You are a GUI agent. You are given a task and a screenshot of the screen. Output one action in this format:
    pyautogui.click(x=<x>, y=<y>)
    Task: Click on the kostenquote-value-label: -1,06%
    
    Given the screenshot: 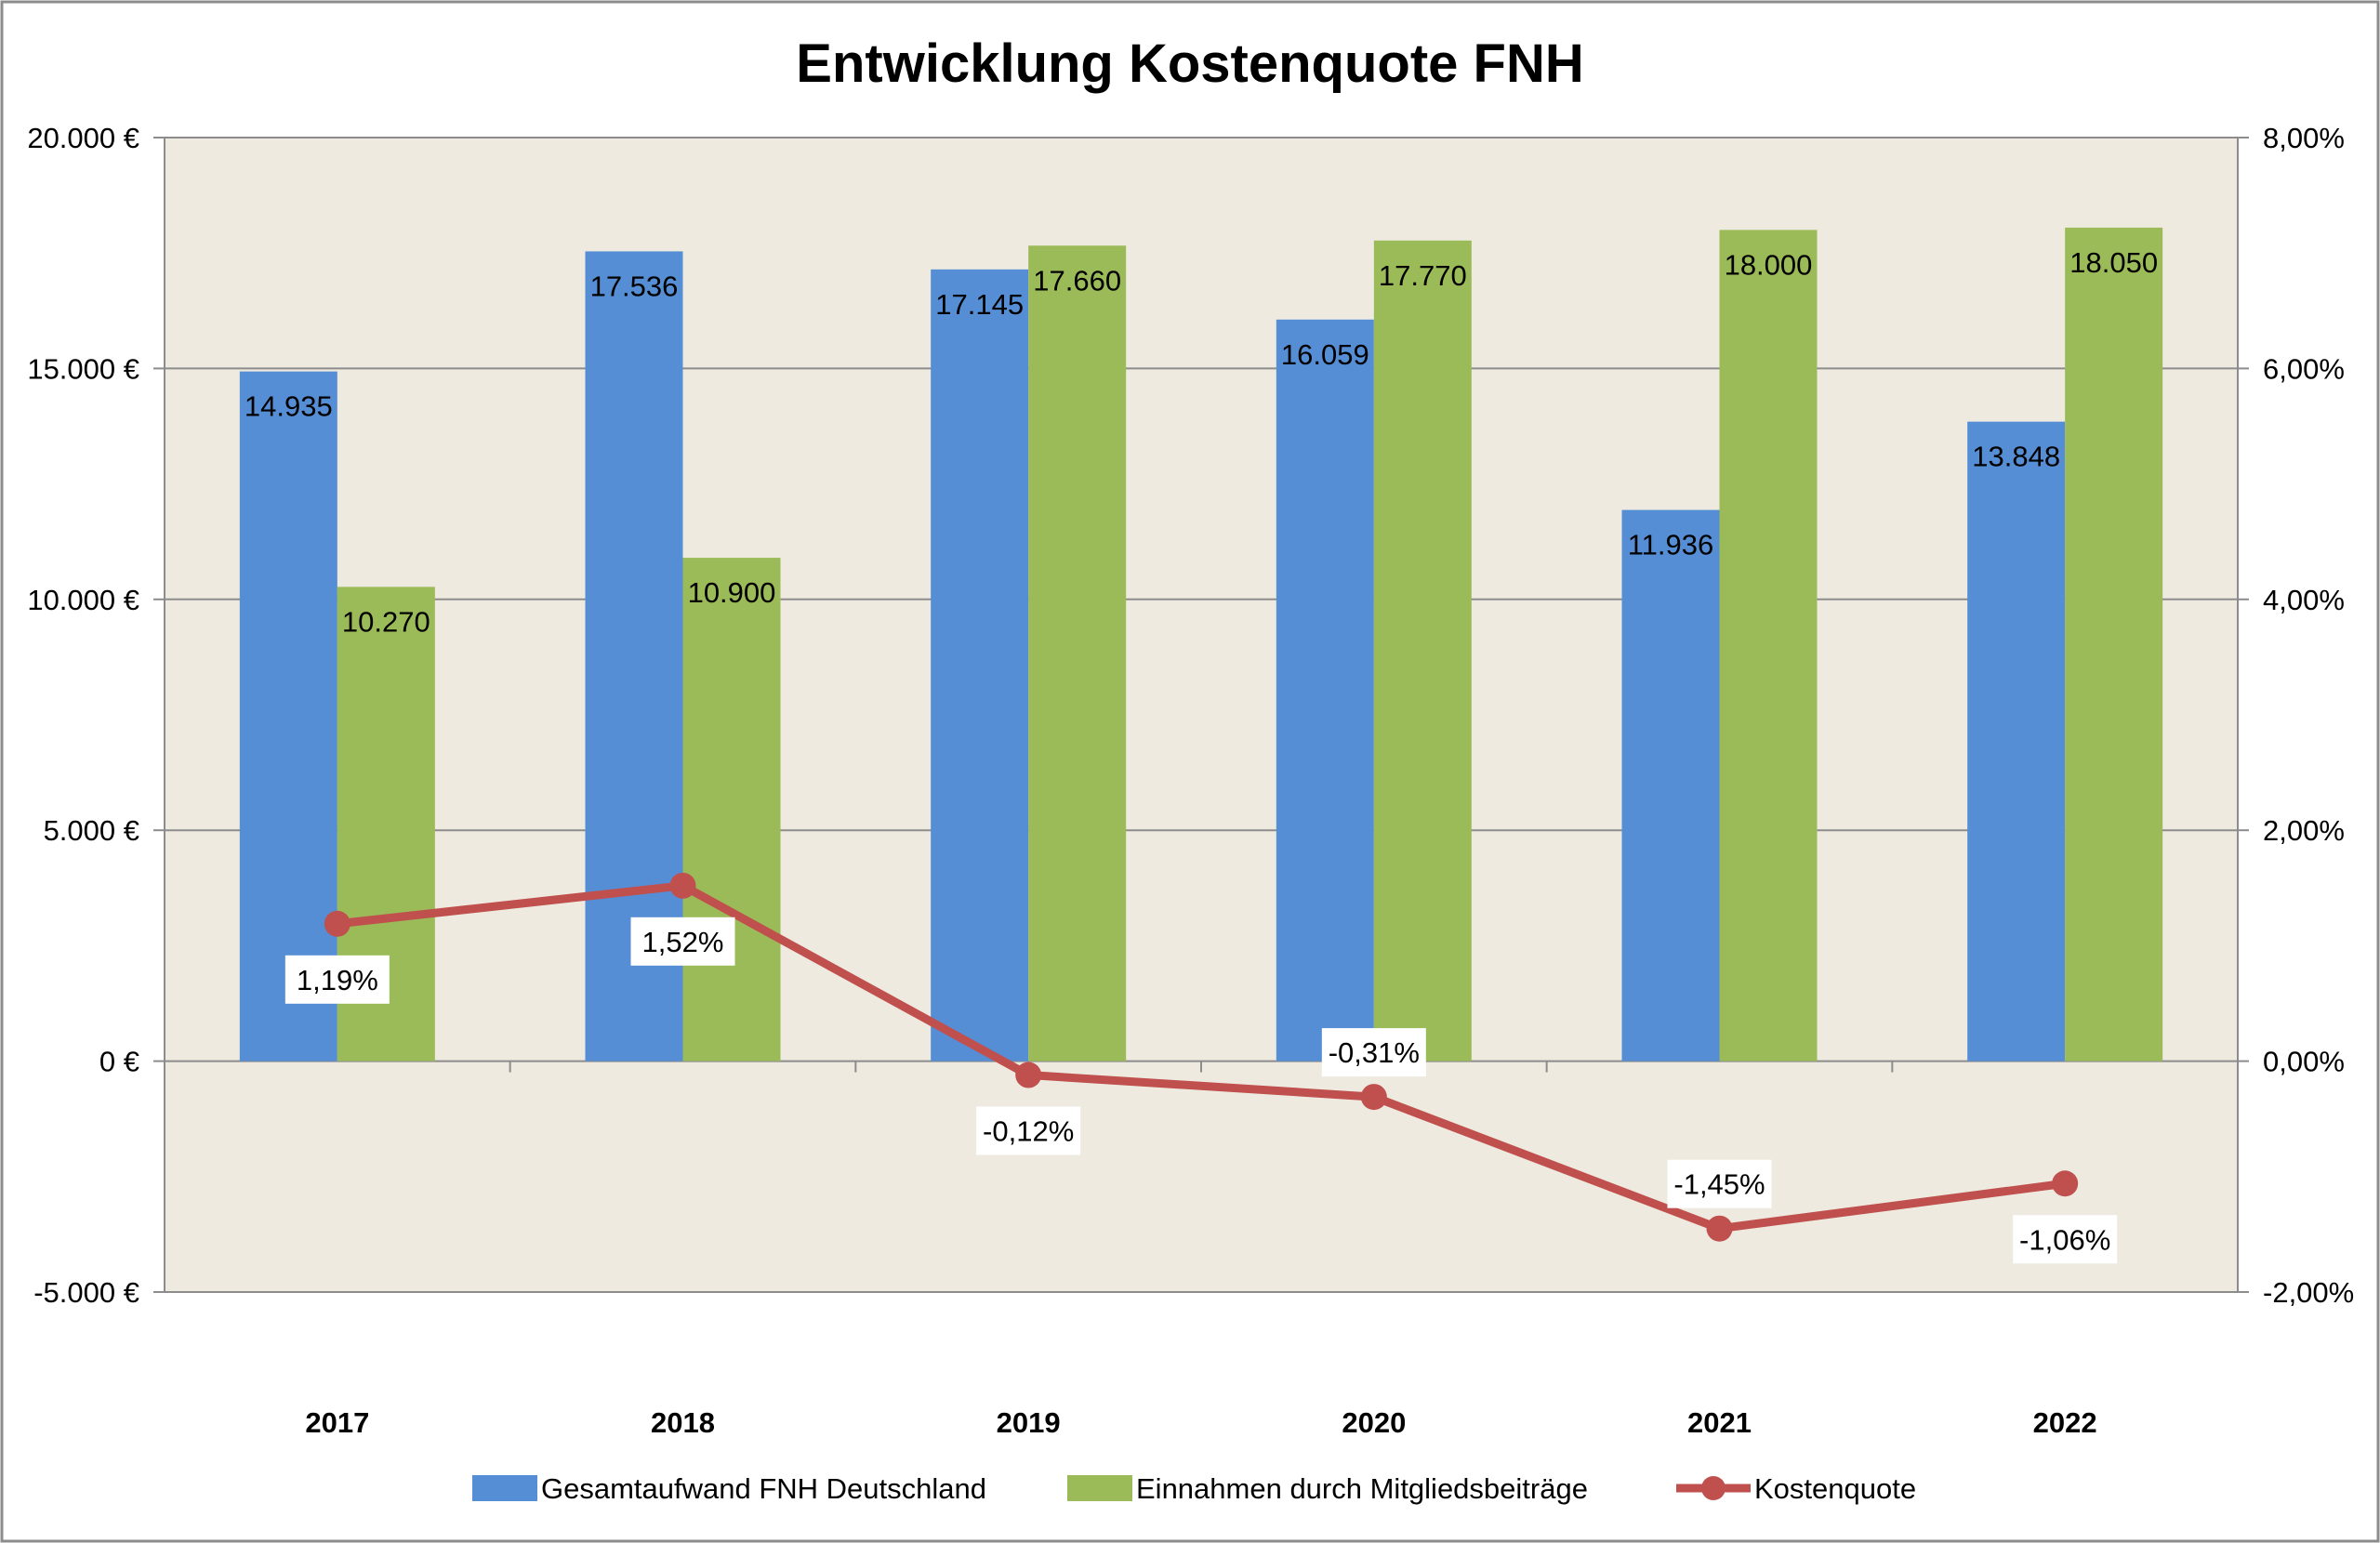 What is the action you would take?
    pyautogui.click(x=2064, y=1239)
    